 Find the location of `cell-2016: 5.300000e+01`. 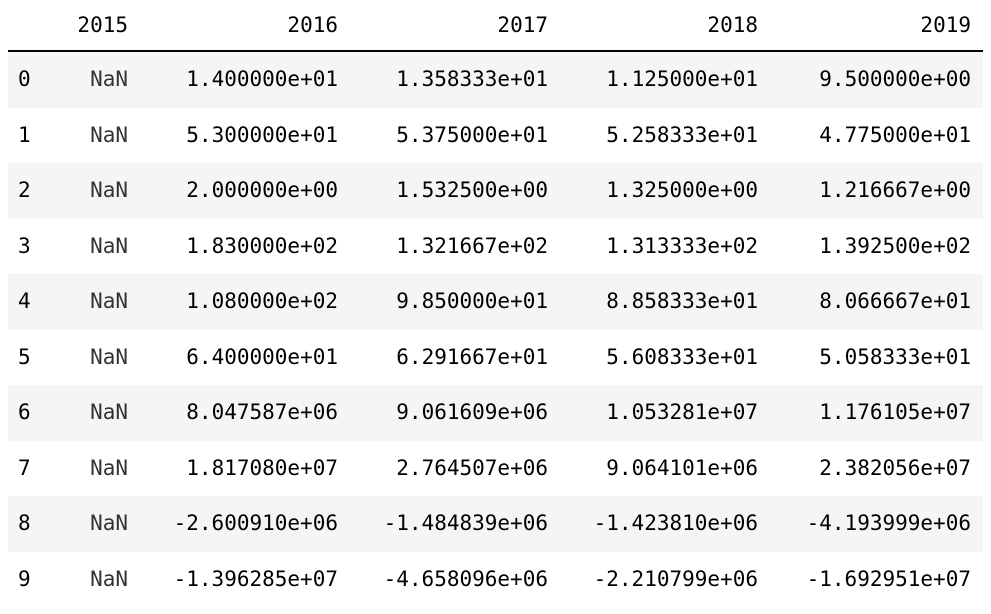

cell-2016: 5.300000e+01 is located at coordinates (262, 134).